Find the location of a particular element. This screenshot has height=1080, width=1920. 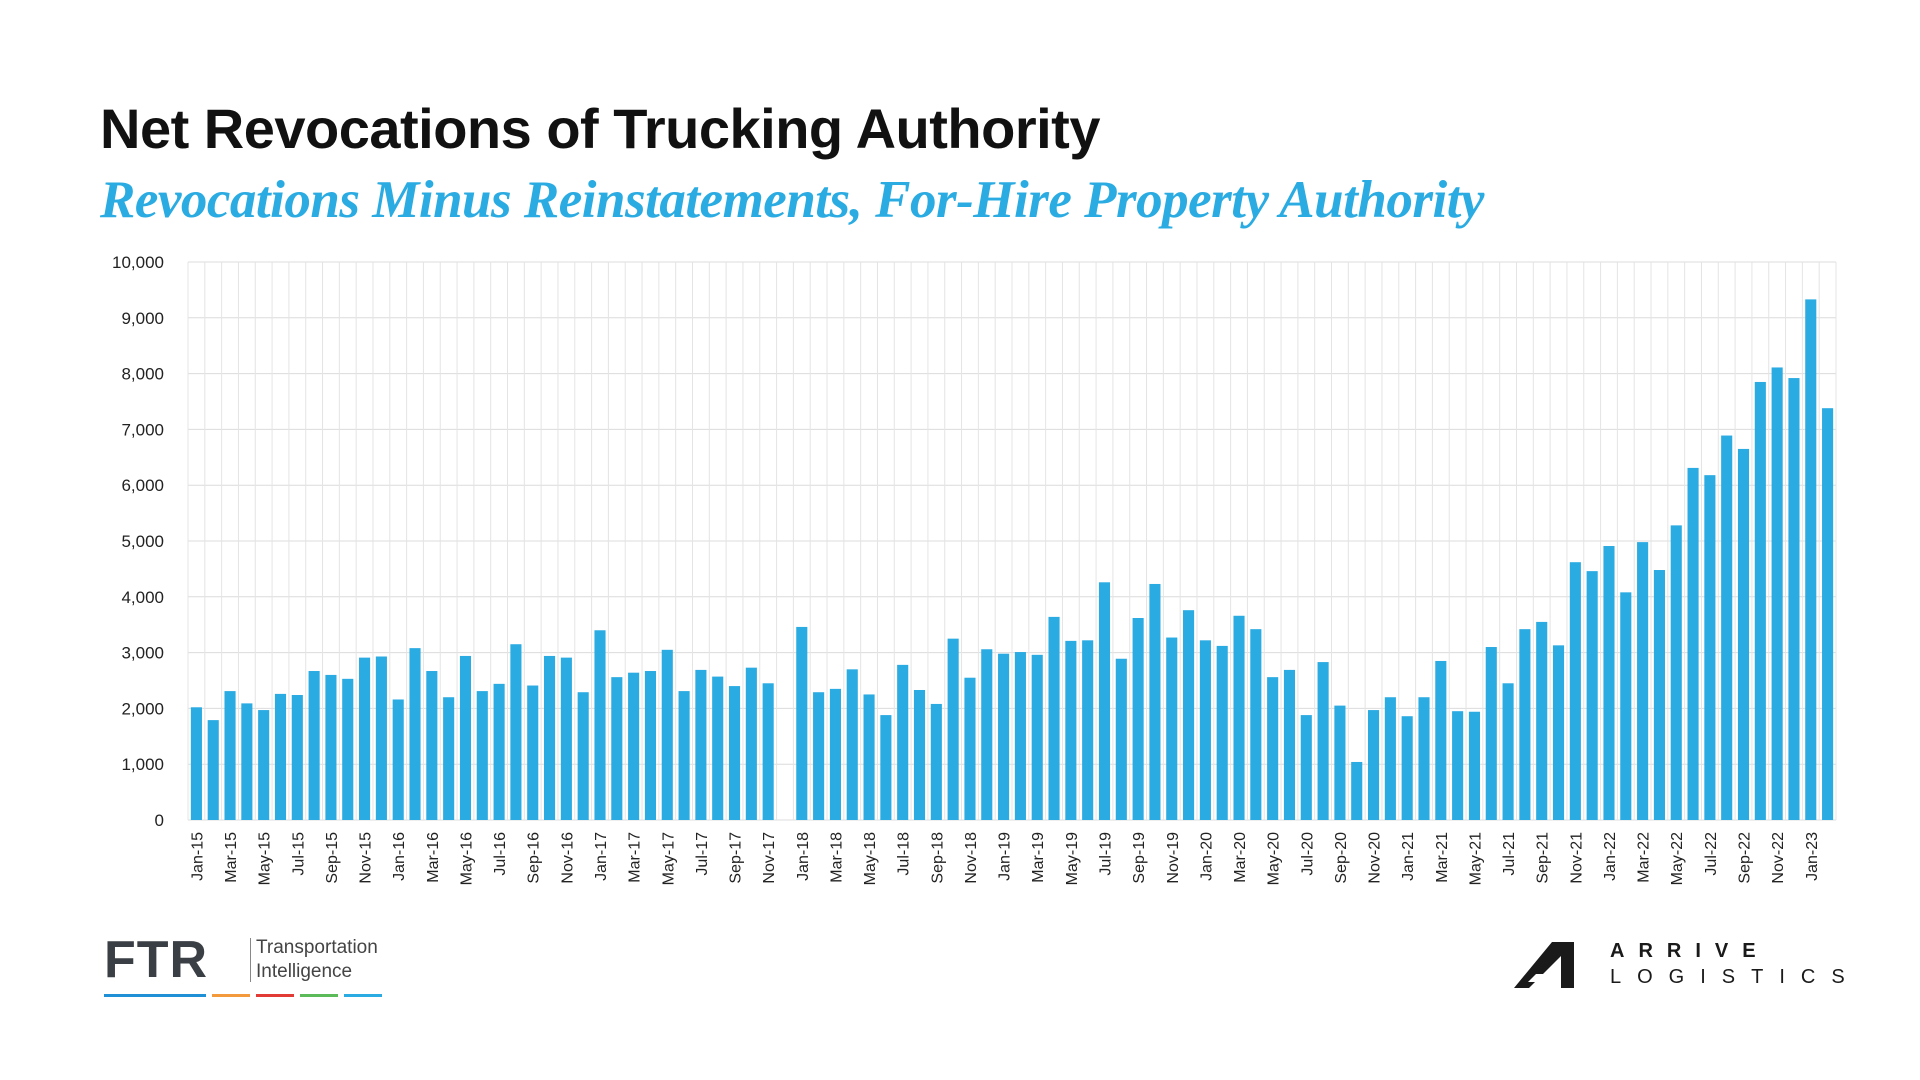

x-tick-label: Mar-20 is located at coordinates (1240, 857).